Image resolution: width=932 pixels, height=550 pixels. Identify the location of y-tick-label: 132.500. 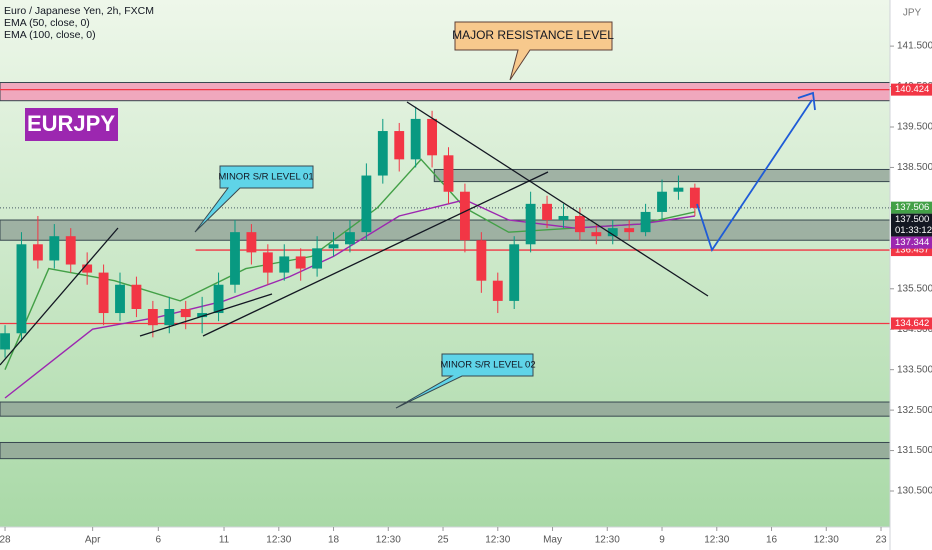
(914, 410).